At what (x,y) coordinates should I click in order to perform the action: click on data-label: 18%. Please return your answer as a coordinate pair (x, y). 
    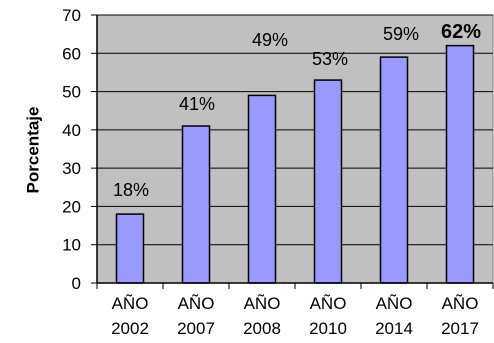
    Looking at the image, I should click on (131, 190).